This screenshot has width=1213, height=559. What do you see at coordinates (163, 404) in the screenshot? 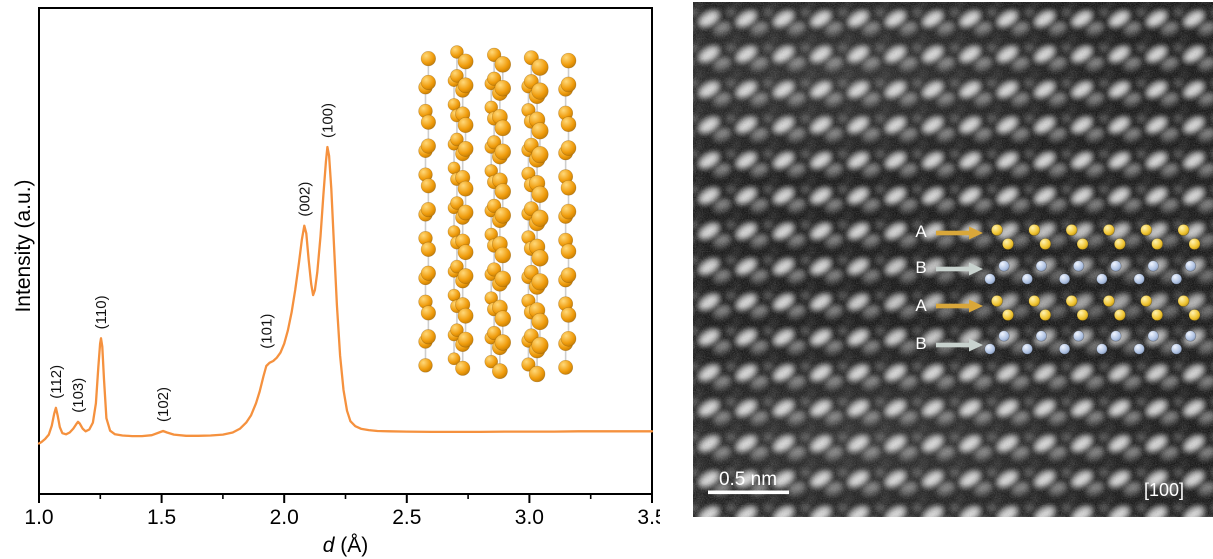
I see `peak-label: (102)` at bounding box center [163, 404].